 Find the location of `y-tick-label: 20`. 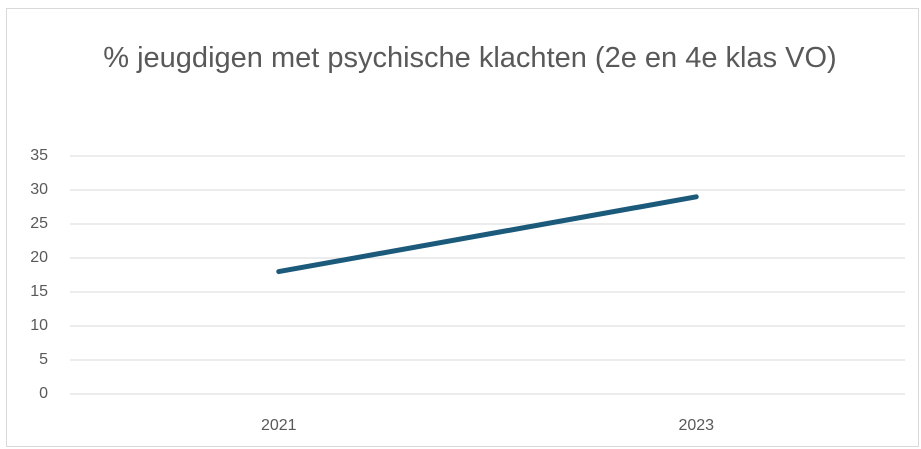

y-tick-label: 20 is located at coordinates (39, 257).